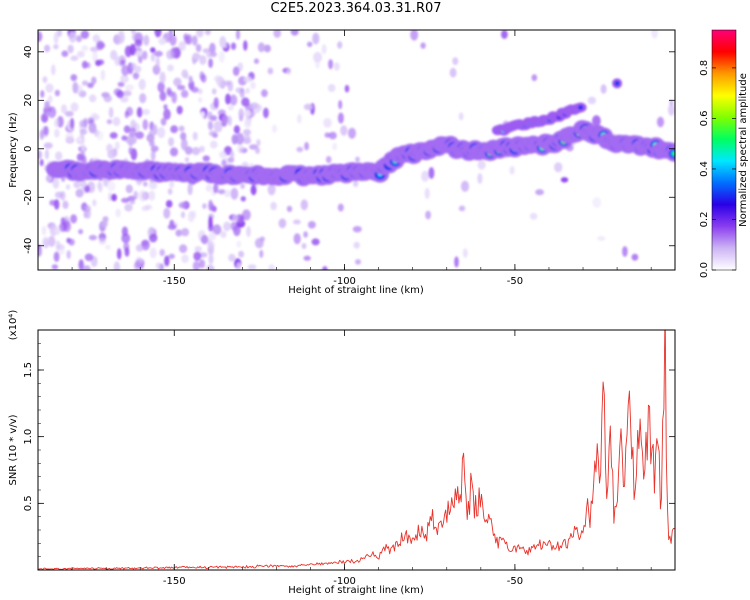 Image resolution: width=750 pixels, height=600 pixels. Describe the element at coordinates (704, 169) in the screenshot. I see `colorbar-tick-label: 0.4` at that location.